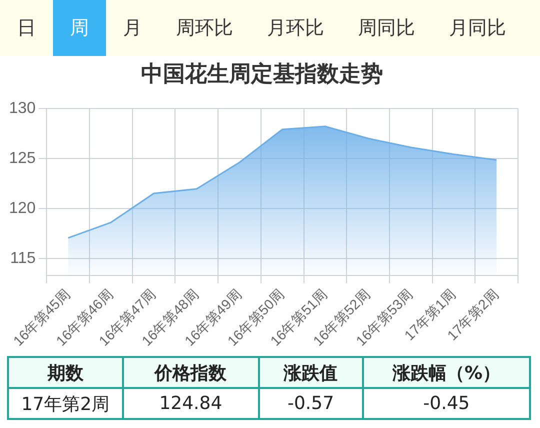  I want to click on text: 月, so click(132, 28).